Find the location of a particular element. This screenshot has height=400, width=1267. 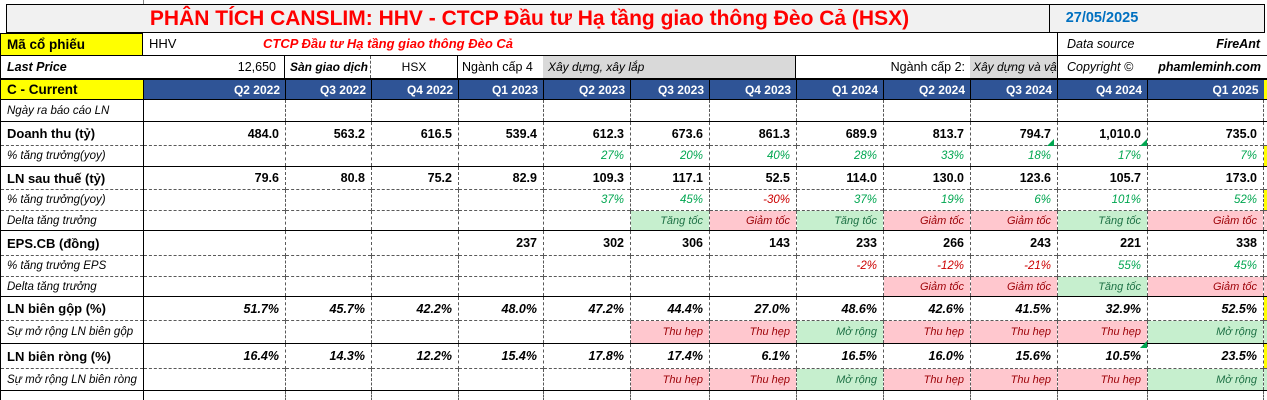

cell: 16.5% is located at coordinates (840, 356).